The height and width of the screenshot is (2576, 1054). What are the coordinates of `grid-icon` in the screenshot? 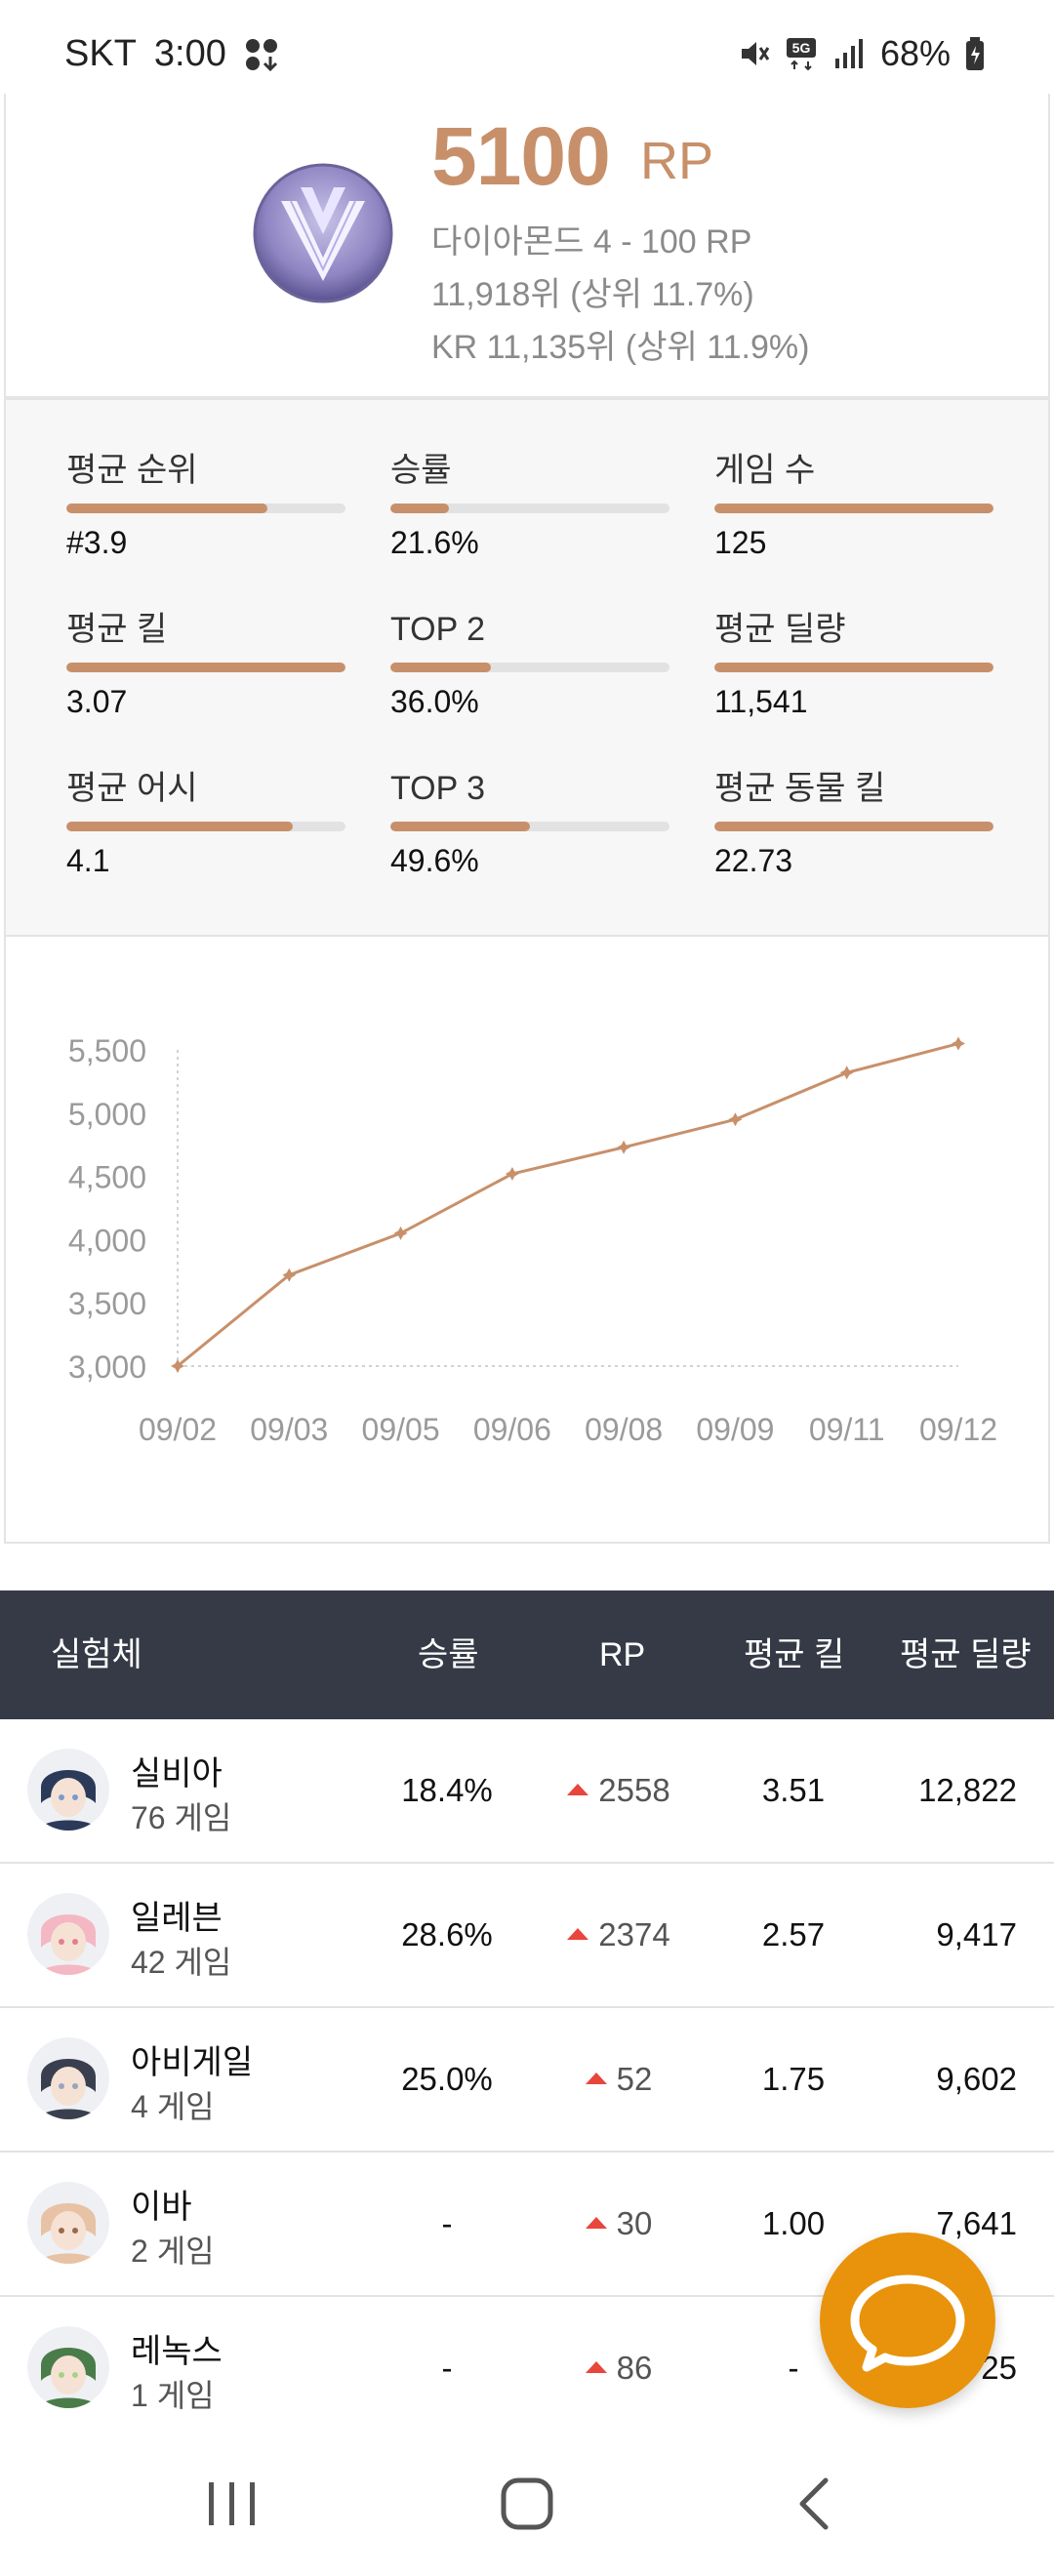 It's located at (261, 54).